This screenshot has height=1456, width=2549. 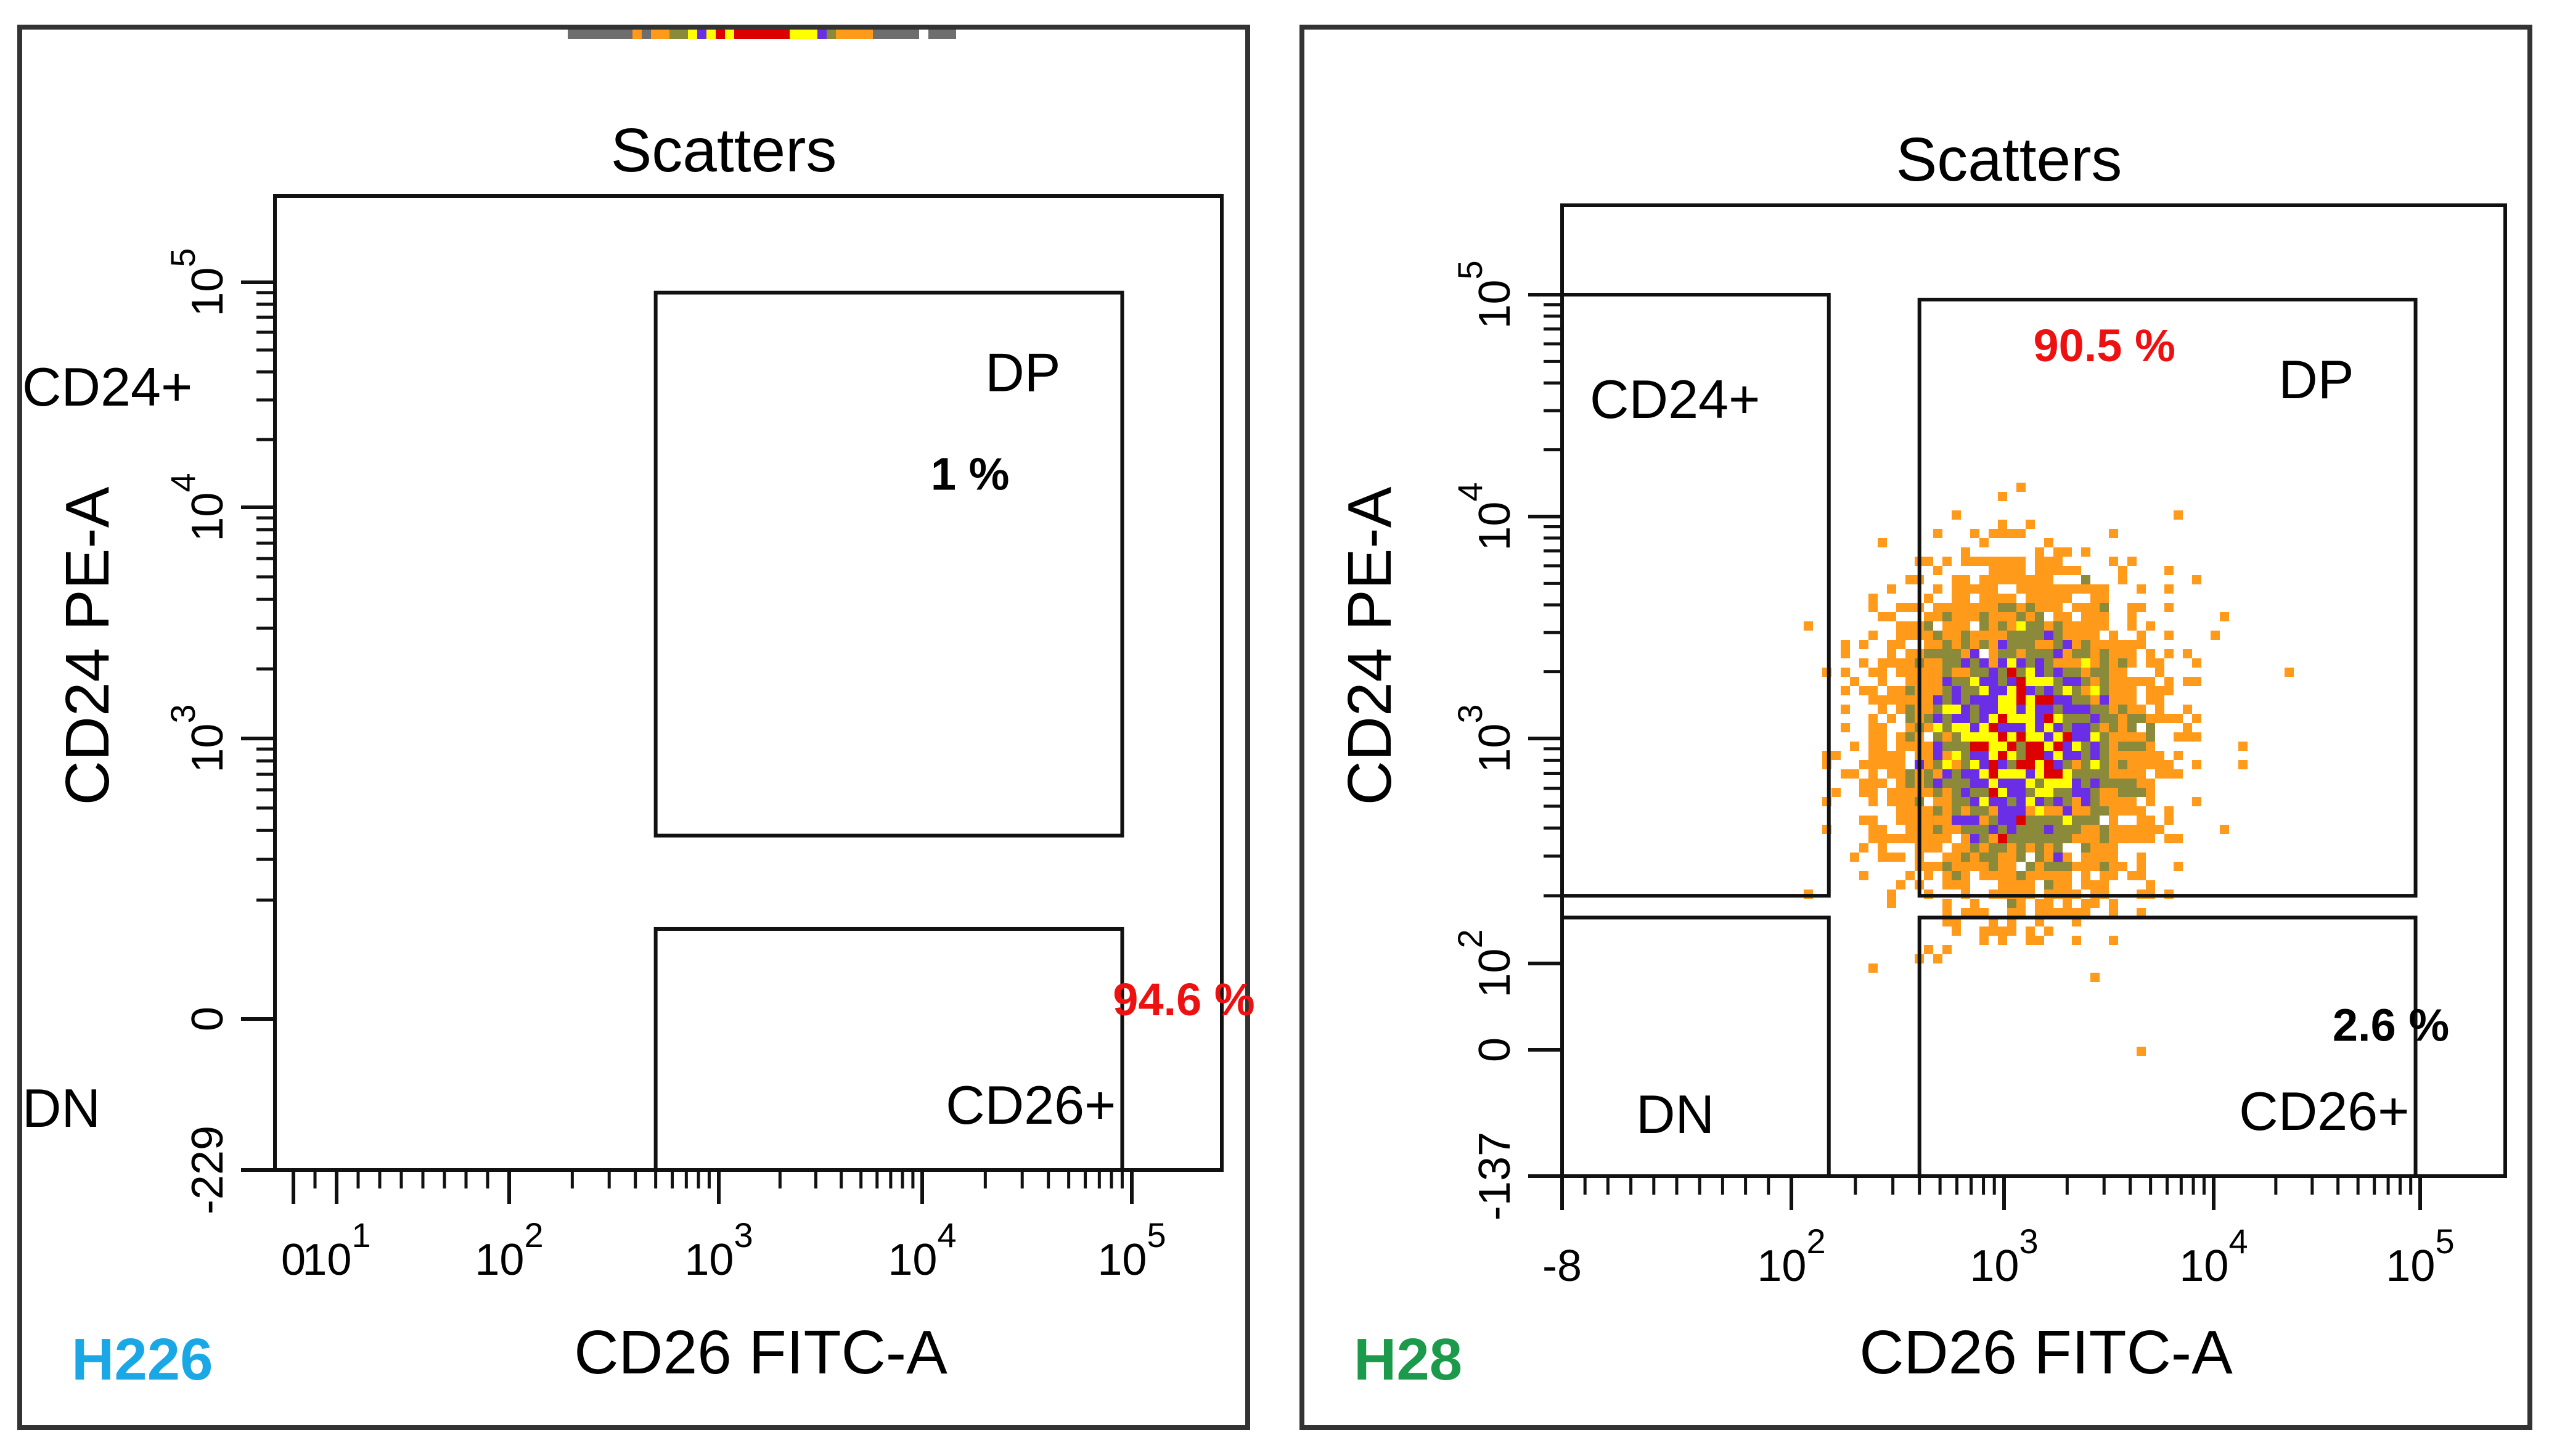 I want to click on x-tick-label: 105, so click(x=1131, y=1250).